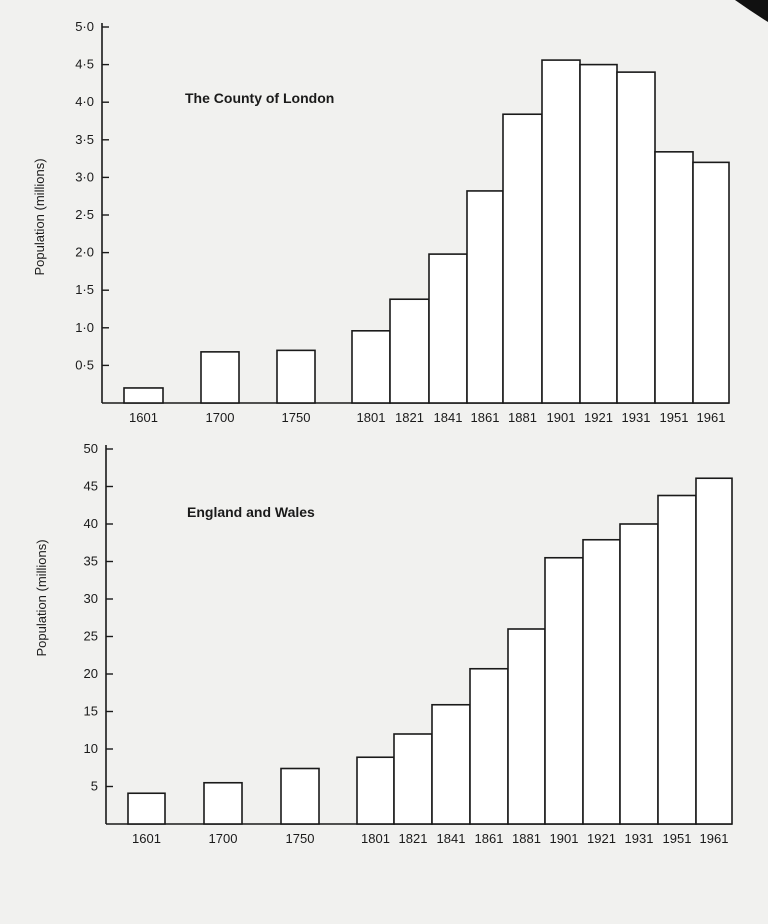  Describe the element at coordinates (91, 636) in the screenshot. I see `y-tick-label: 25` at that location.